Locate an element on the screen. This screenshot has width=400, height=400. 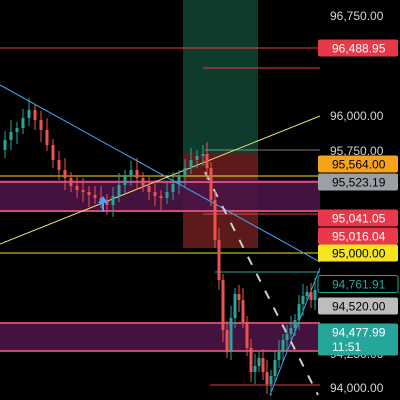
price-label-text: 94,761.91 is located at coordinates (359, 285).